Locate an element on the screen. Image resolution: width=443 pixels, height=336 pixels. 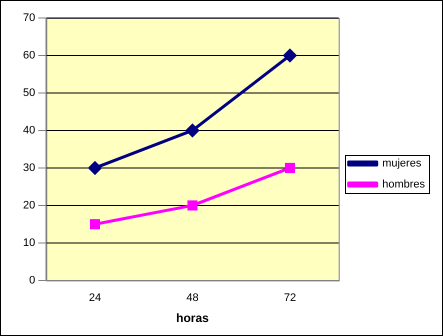
x-tick-label: 24 is located at coordinates (95, 298).